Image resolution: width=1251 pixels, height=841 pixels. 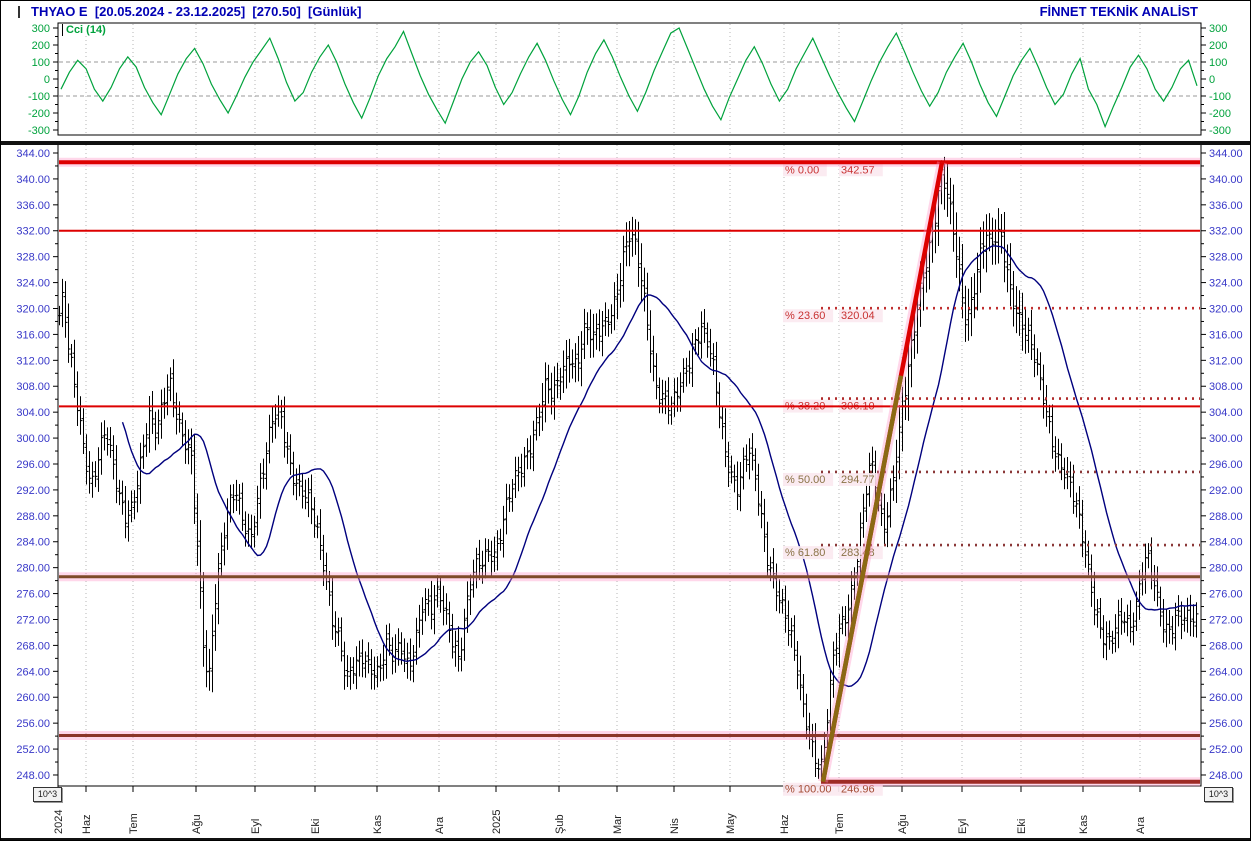 What do you see at coordinates (19, 12) in the screenshot?
I see `titlebar-grip` at bounding box center [19, 12].